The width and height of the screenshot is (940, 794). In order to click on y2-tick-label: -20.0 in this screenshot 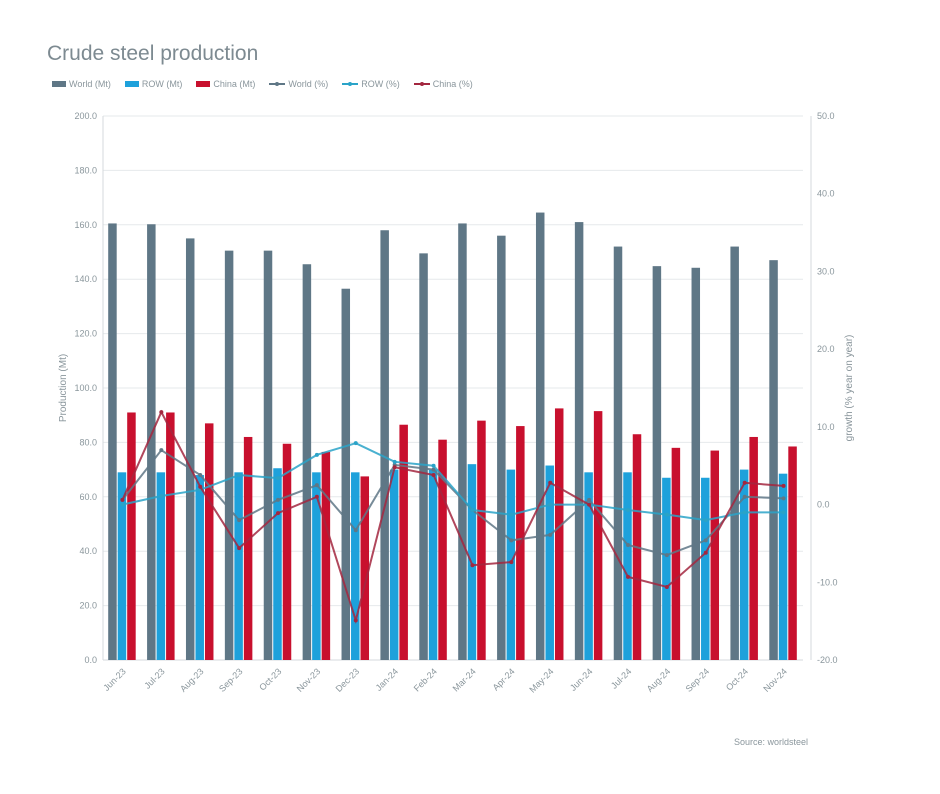, I will do `click(827, 660)`.